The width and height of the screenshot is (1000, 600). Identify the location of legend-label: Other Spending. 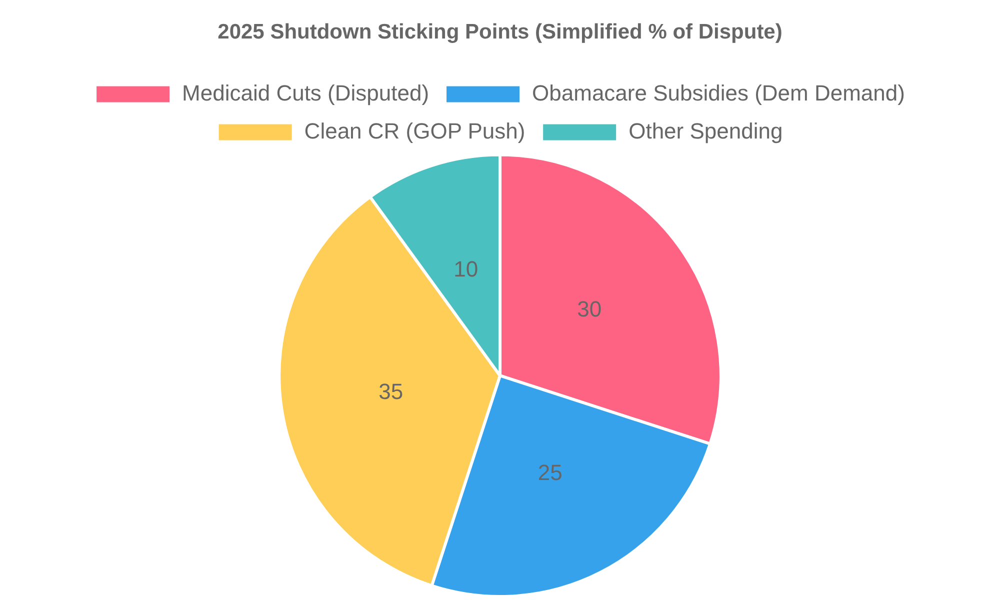
(705, 131).